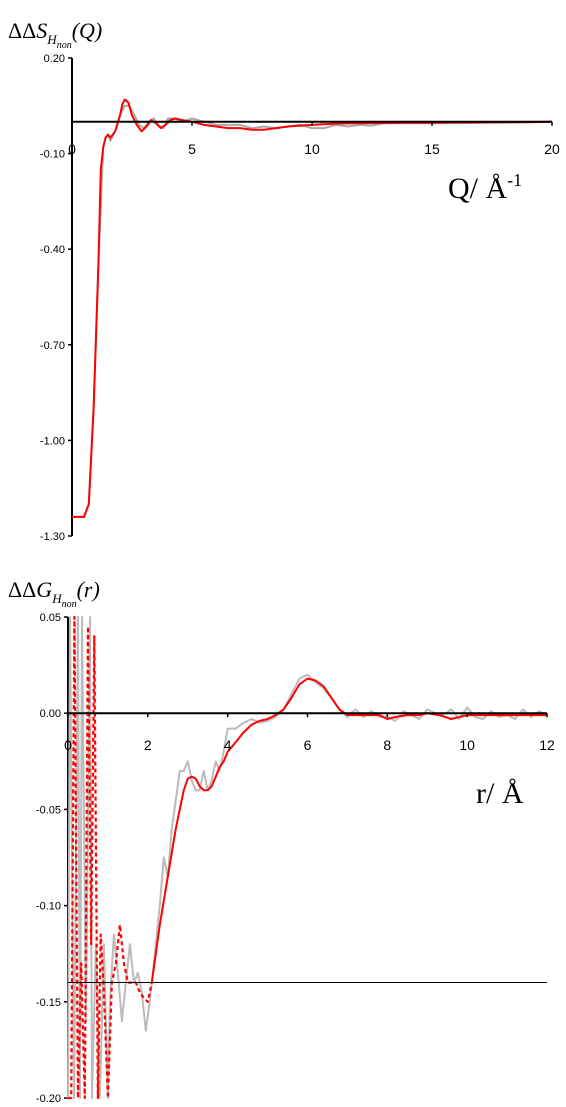 This screenshot has width=566, height=1107. What do you see at coordinates (228, 745) in the screenshot?
I see `x-tick-label: 4` at bounding box center [228, 745].